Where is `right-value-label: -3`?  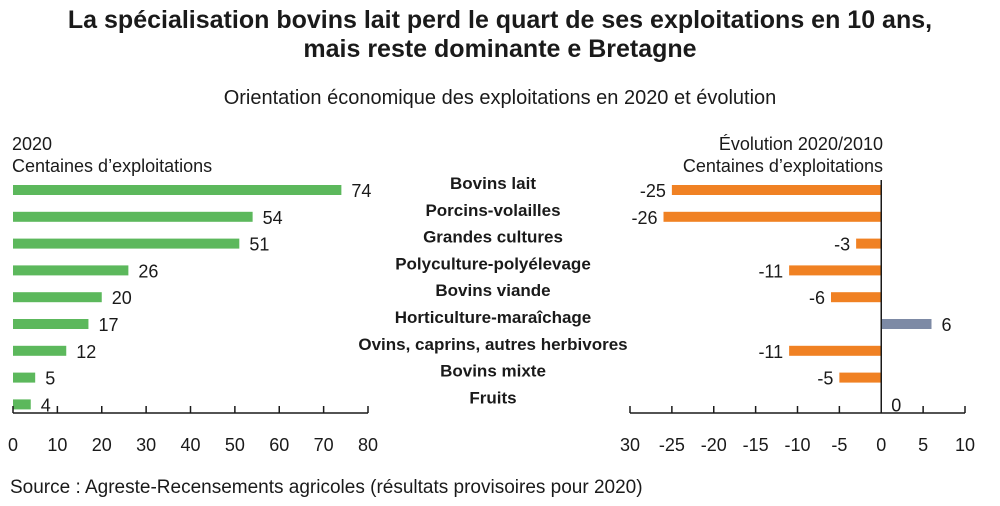 right-value-label: -3 is located at coordinates (842, 245).